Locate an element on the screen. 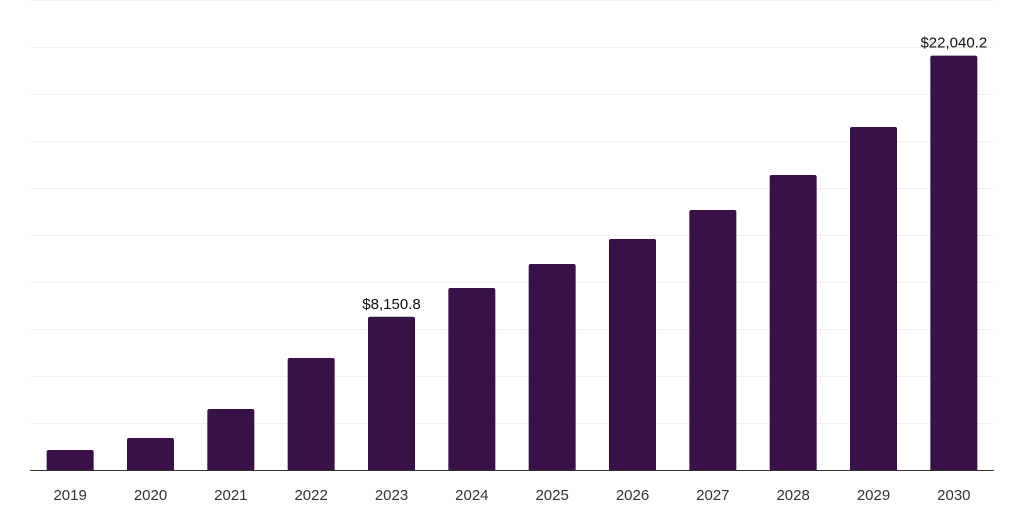 This screenshot has width=1024, height=512. bar-2022 is located at coordinates (311, 414).